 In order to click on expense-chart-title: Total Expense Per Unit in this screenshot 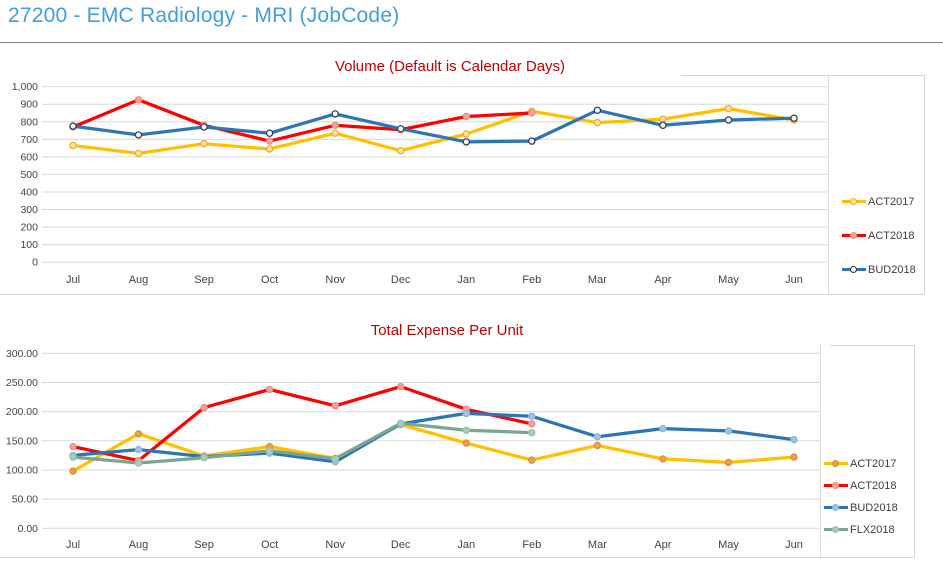, I will do `click(447, 330)`.